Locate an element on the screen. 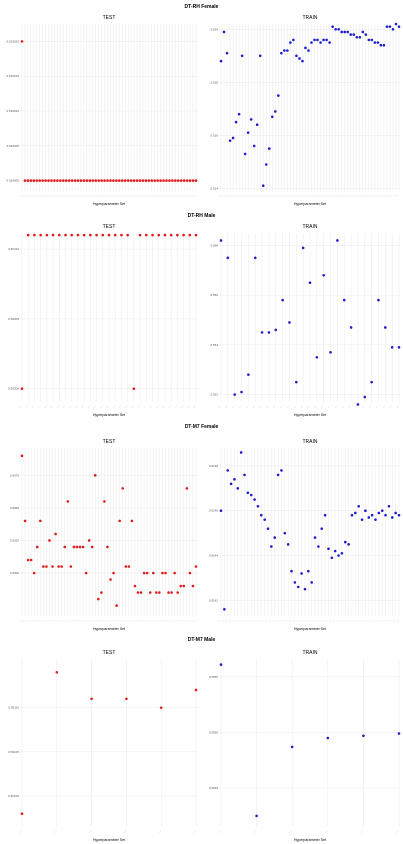  y-tick-label: 0.50110 is located at coordinates (13, 708).